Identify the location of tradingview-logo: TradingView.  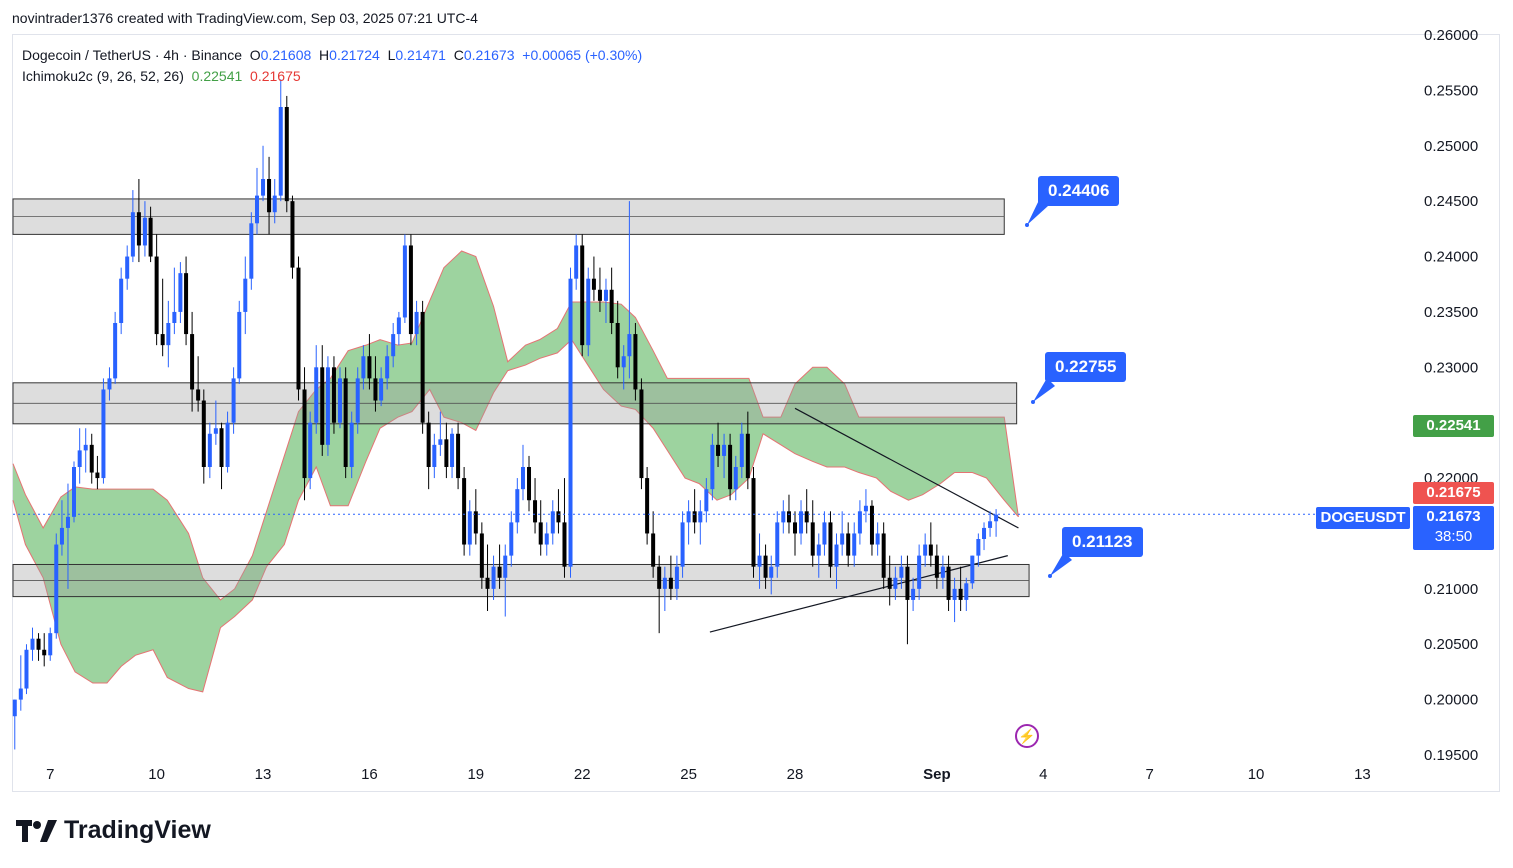
(113, 830).